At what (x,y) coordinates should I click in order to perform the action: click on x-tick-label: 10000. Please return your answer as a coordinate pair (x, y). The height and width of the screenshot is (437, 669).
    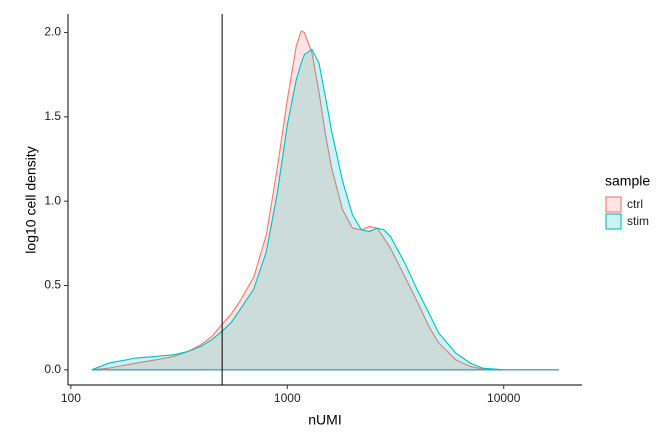
    Looking at the image, I should click on (504, 398).